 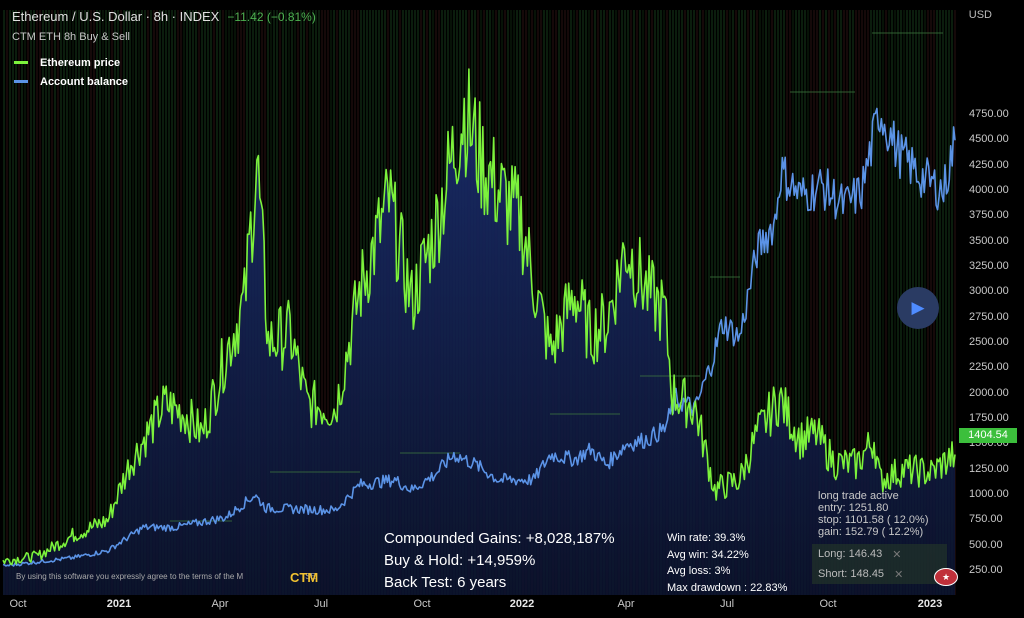 I want to click on legend-label-eth: Ethereum price, so click(x=80, y=62).